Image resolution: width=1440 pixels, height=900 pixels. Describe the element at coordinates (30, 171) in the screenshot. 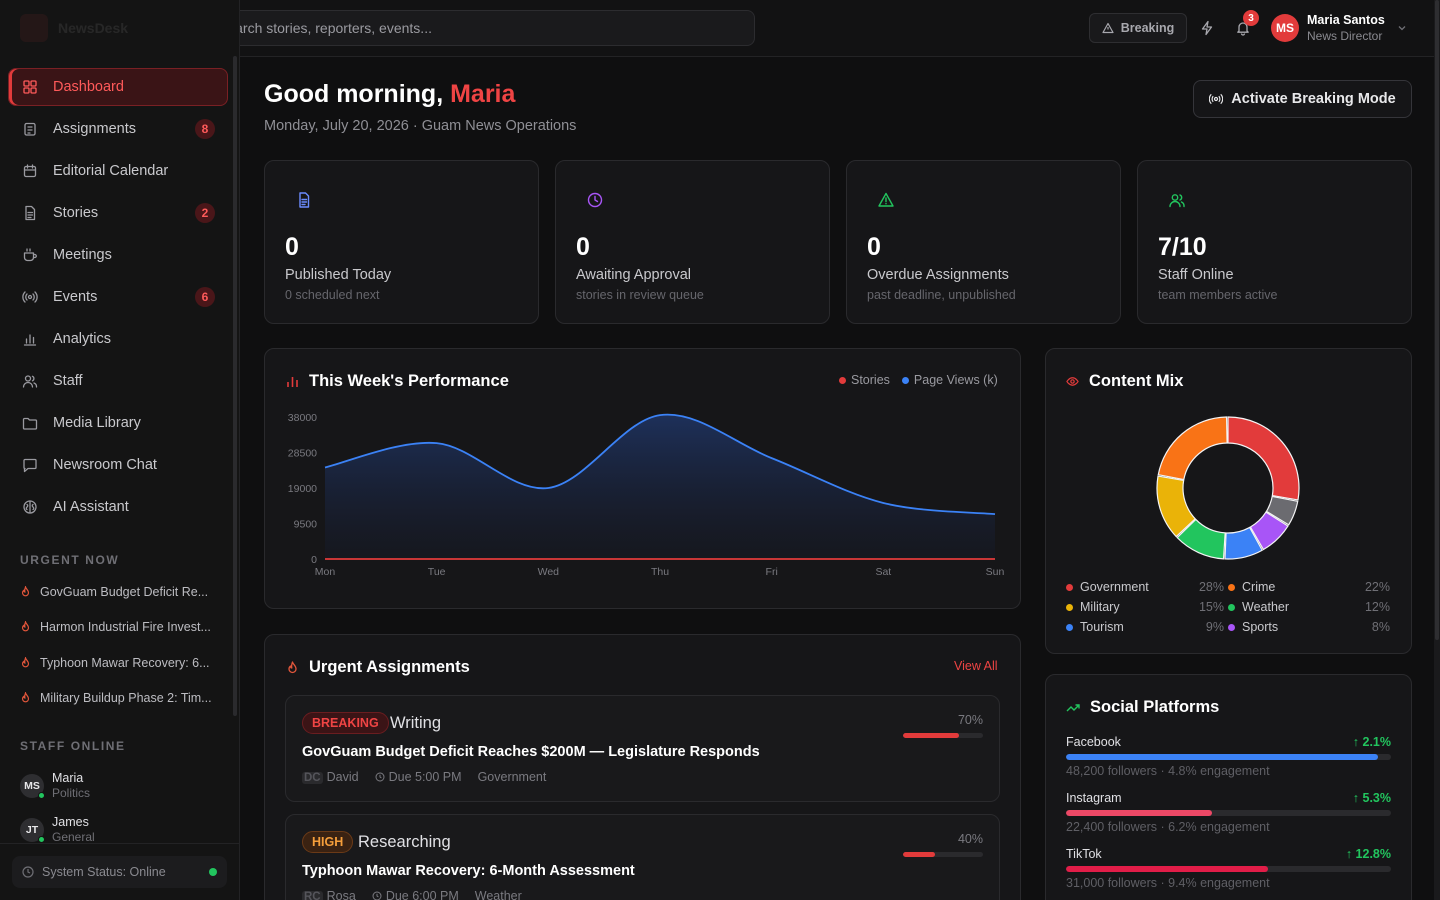

I see `calendar-icon` at that location.